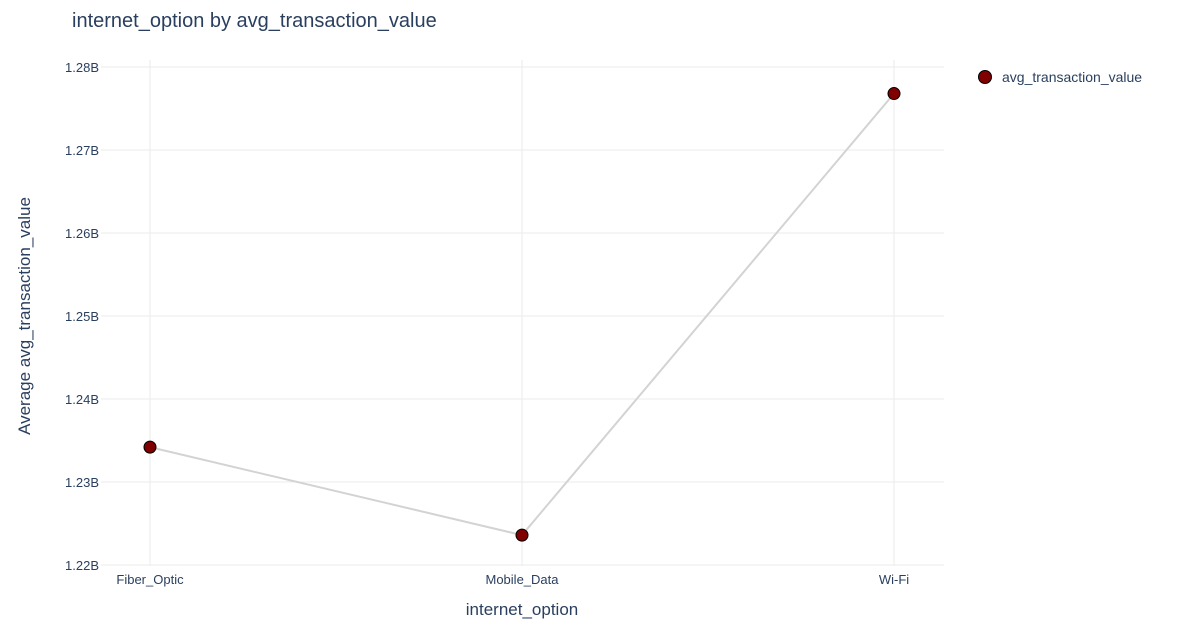 This screenshot has width=1189, height=634. Describe the element at coordinates (82, 565) in the screenshot. I see `y-tick-label: 1.22B` at that location.